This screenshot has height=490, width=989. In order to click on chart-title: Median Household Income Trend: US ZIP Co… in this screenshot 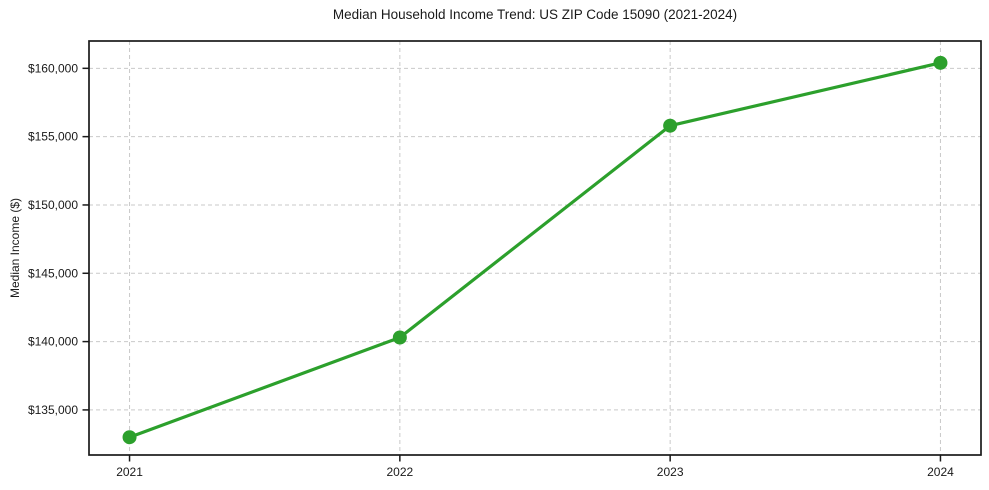, I will do `click(535, 14)`.